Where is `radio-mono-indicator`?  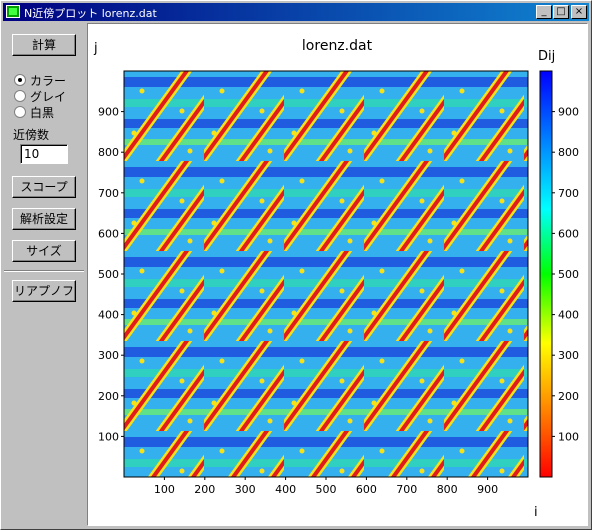 radio-mono-indicator is located at coordinates (20, 112).